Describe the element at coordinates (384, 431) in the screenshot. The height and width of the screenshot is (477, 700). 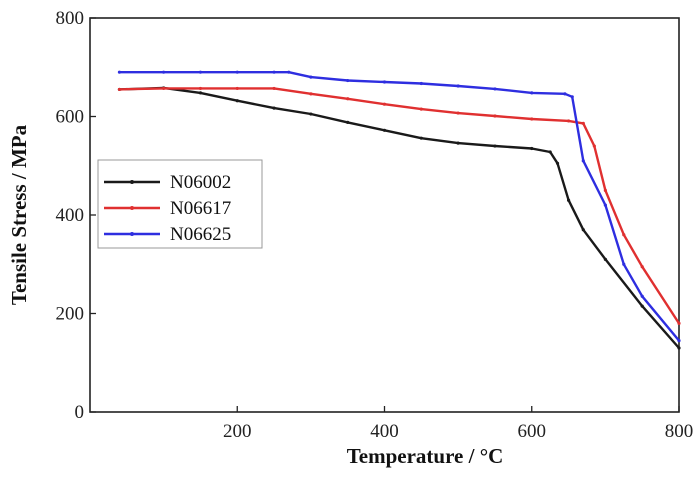
I see `x-tick-label: 400` at that location.